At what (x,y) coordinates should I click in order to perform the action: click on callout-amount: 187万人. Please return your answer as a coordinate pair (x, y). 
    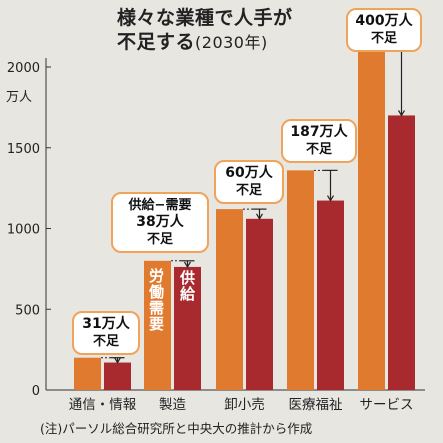
    Looking at the image, I should click on (319, 132).